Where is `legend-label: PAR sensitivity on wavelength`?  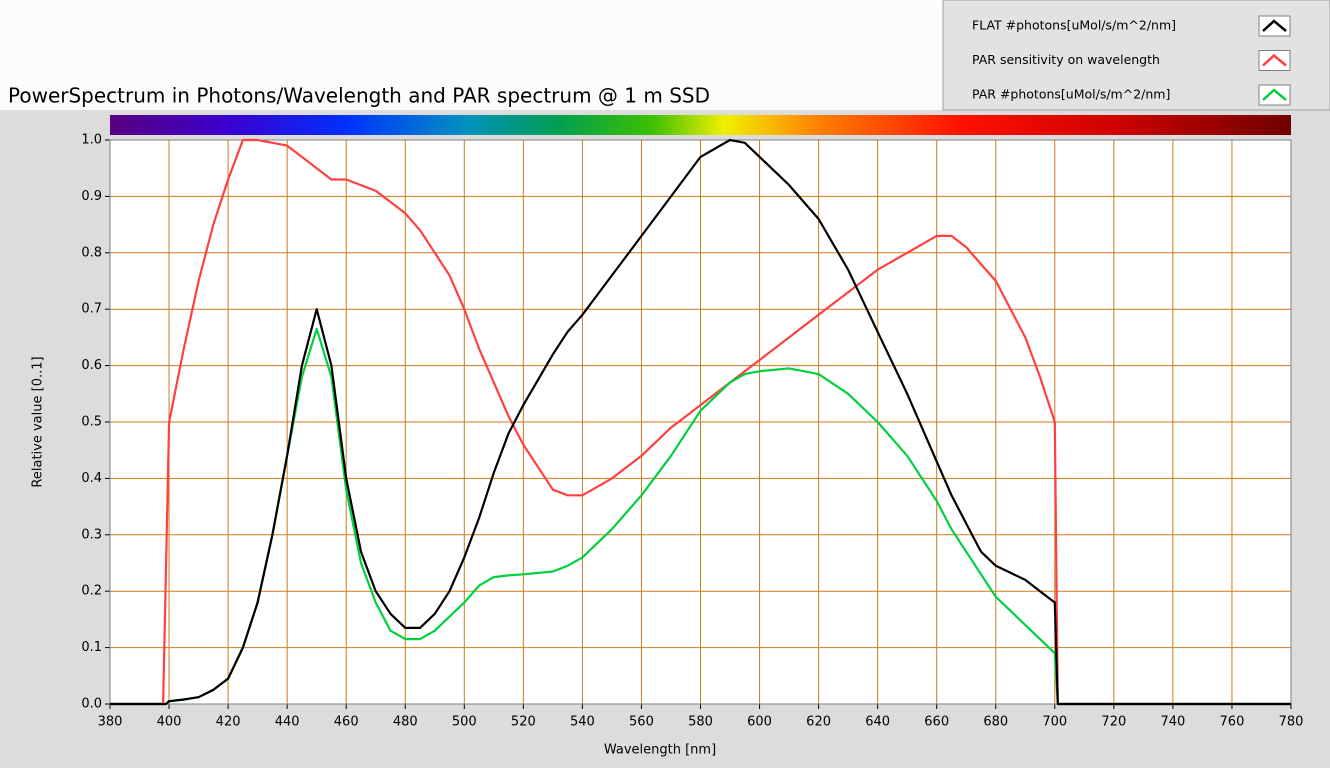 legend-label: PAR sensitivity on wavelength is located at coordinates (1066, 59).